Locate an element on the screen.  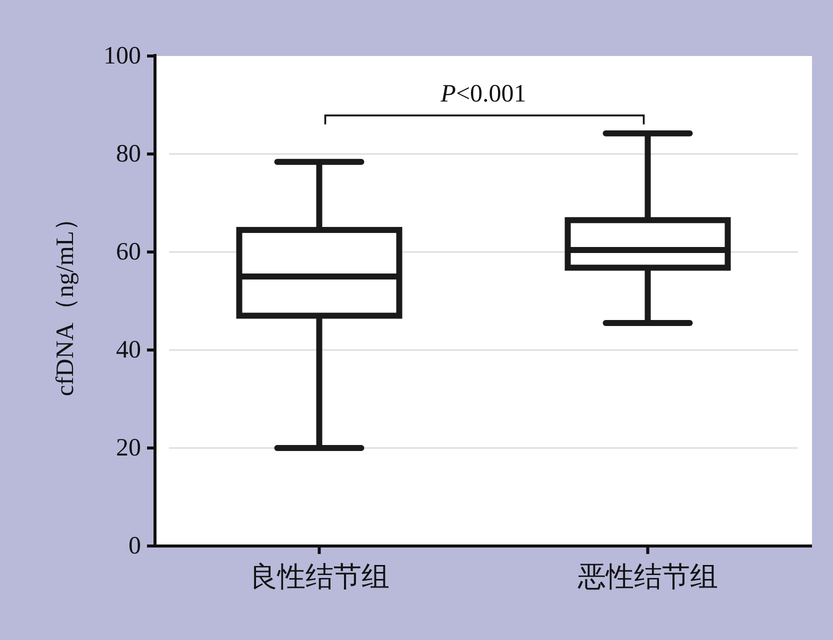
x-tick-label: 良性结节组 is located at coordinates (319, 577).